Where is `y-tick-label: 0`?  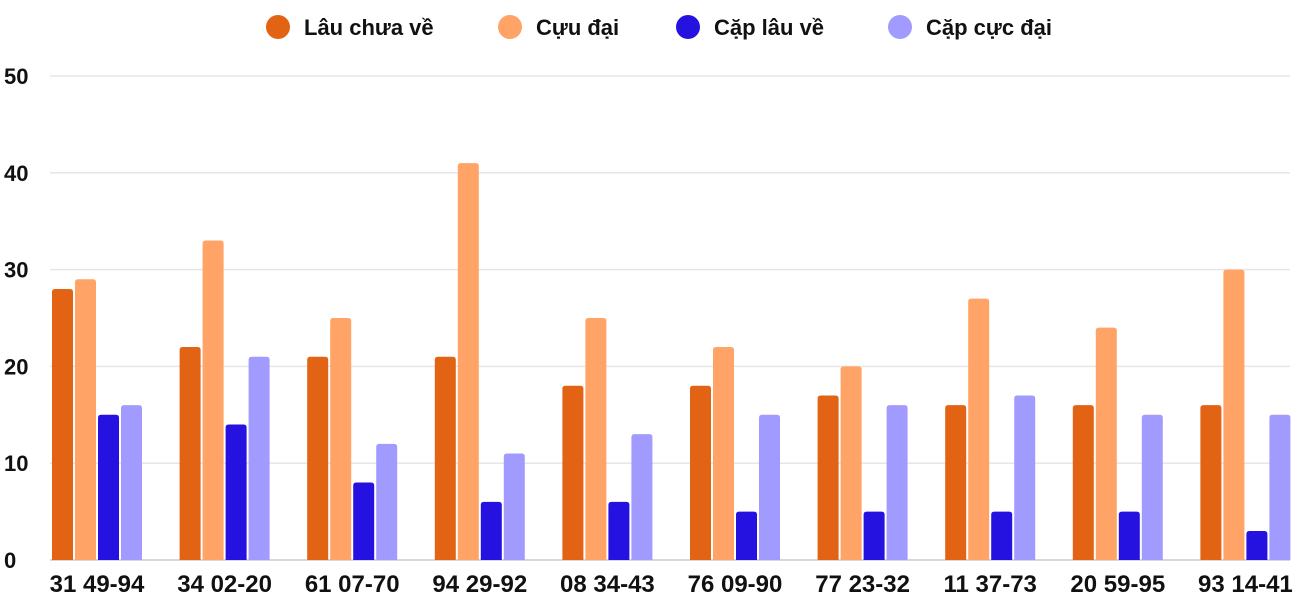 y-tick-label: 0 is located at coordinates (10, 560).